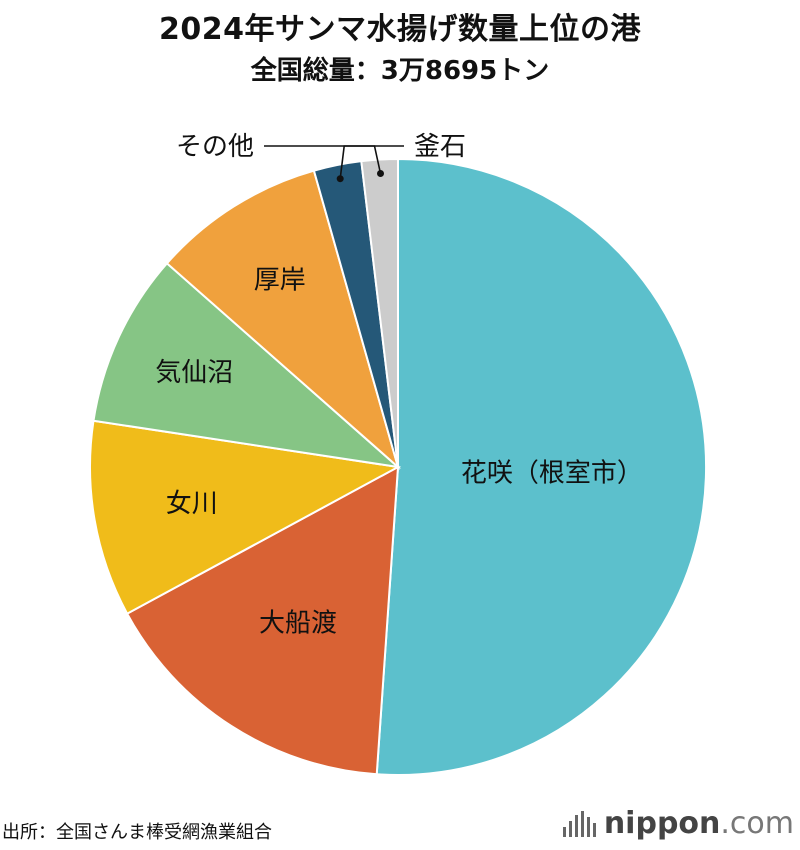  I want to click on slice-label-1: 大船渡, so click(298, 623).